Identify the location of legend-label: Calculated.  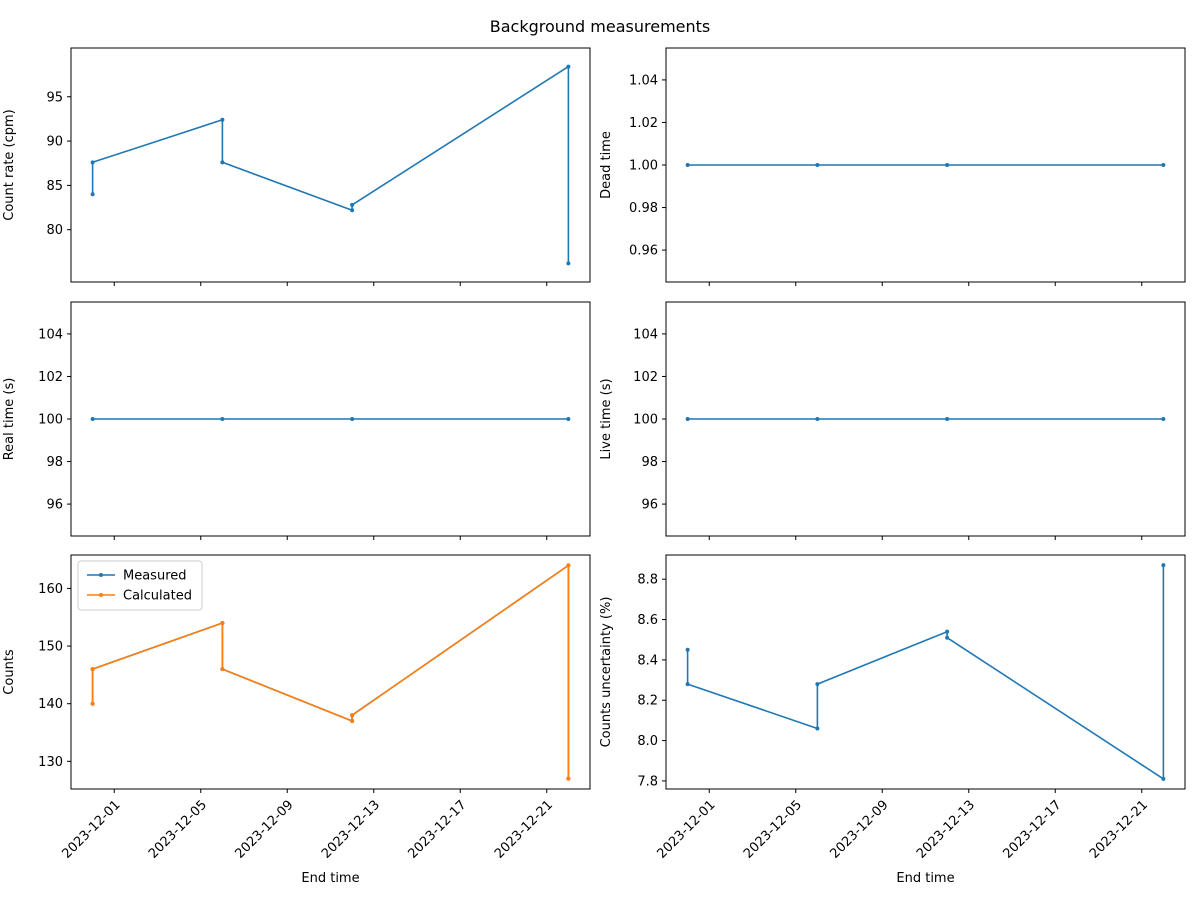
(157, 596).